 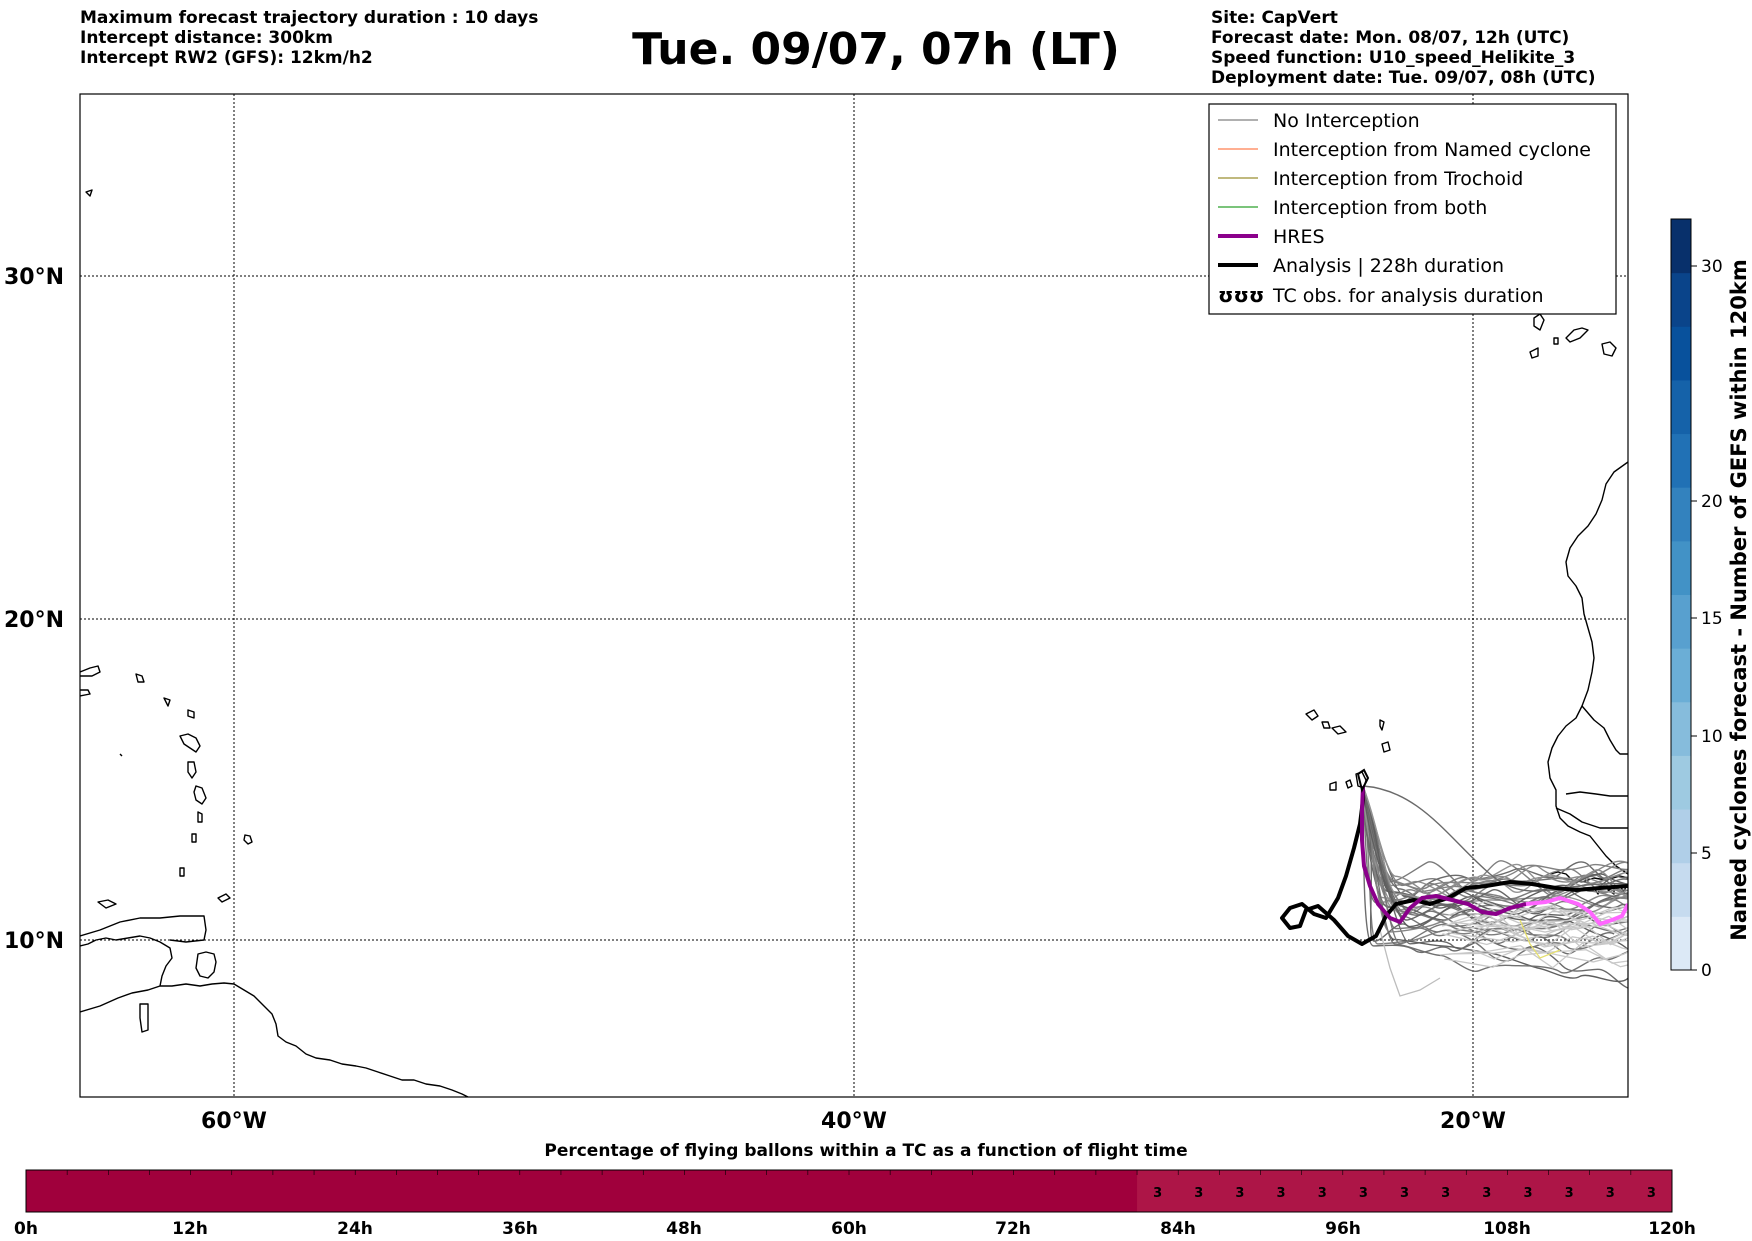 I want to click on flight-bar-frame, so click(x=849, y=1191).